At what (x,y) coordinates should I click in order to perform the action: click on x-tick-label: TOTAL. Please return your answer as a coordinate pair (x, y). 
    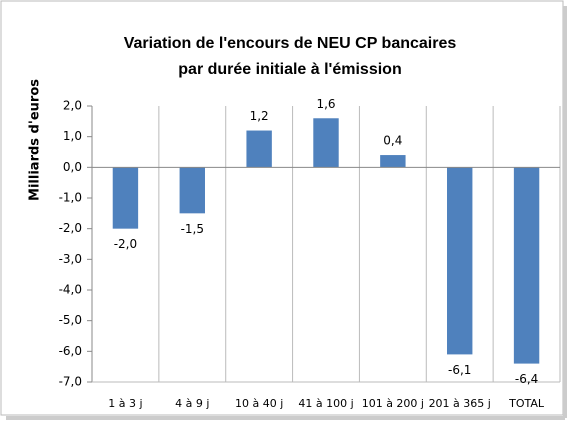
    Looking at the image, I should click on (526, 403).